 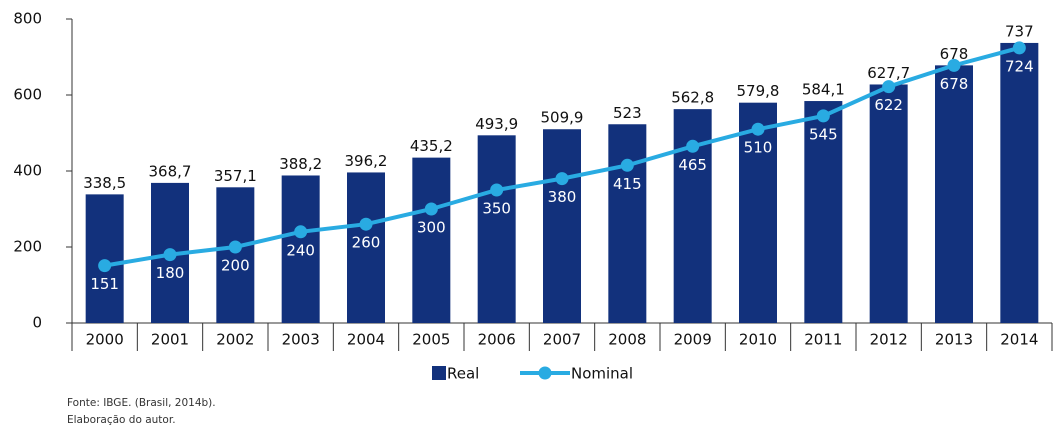 I want to click on line-value-label: 724, so click(x=1019, y=66).